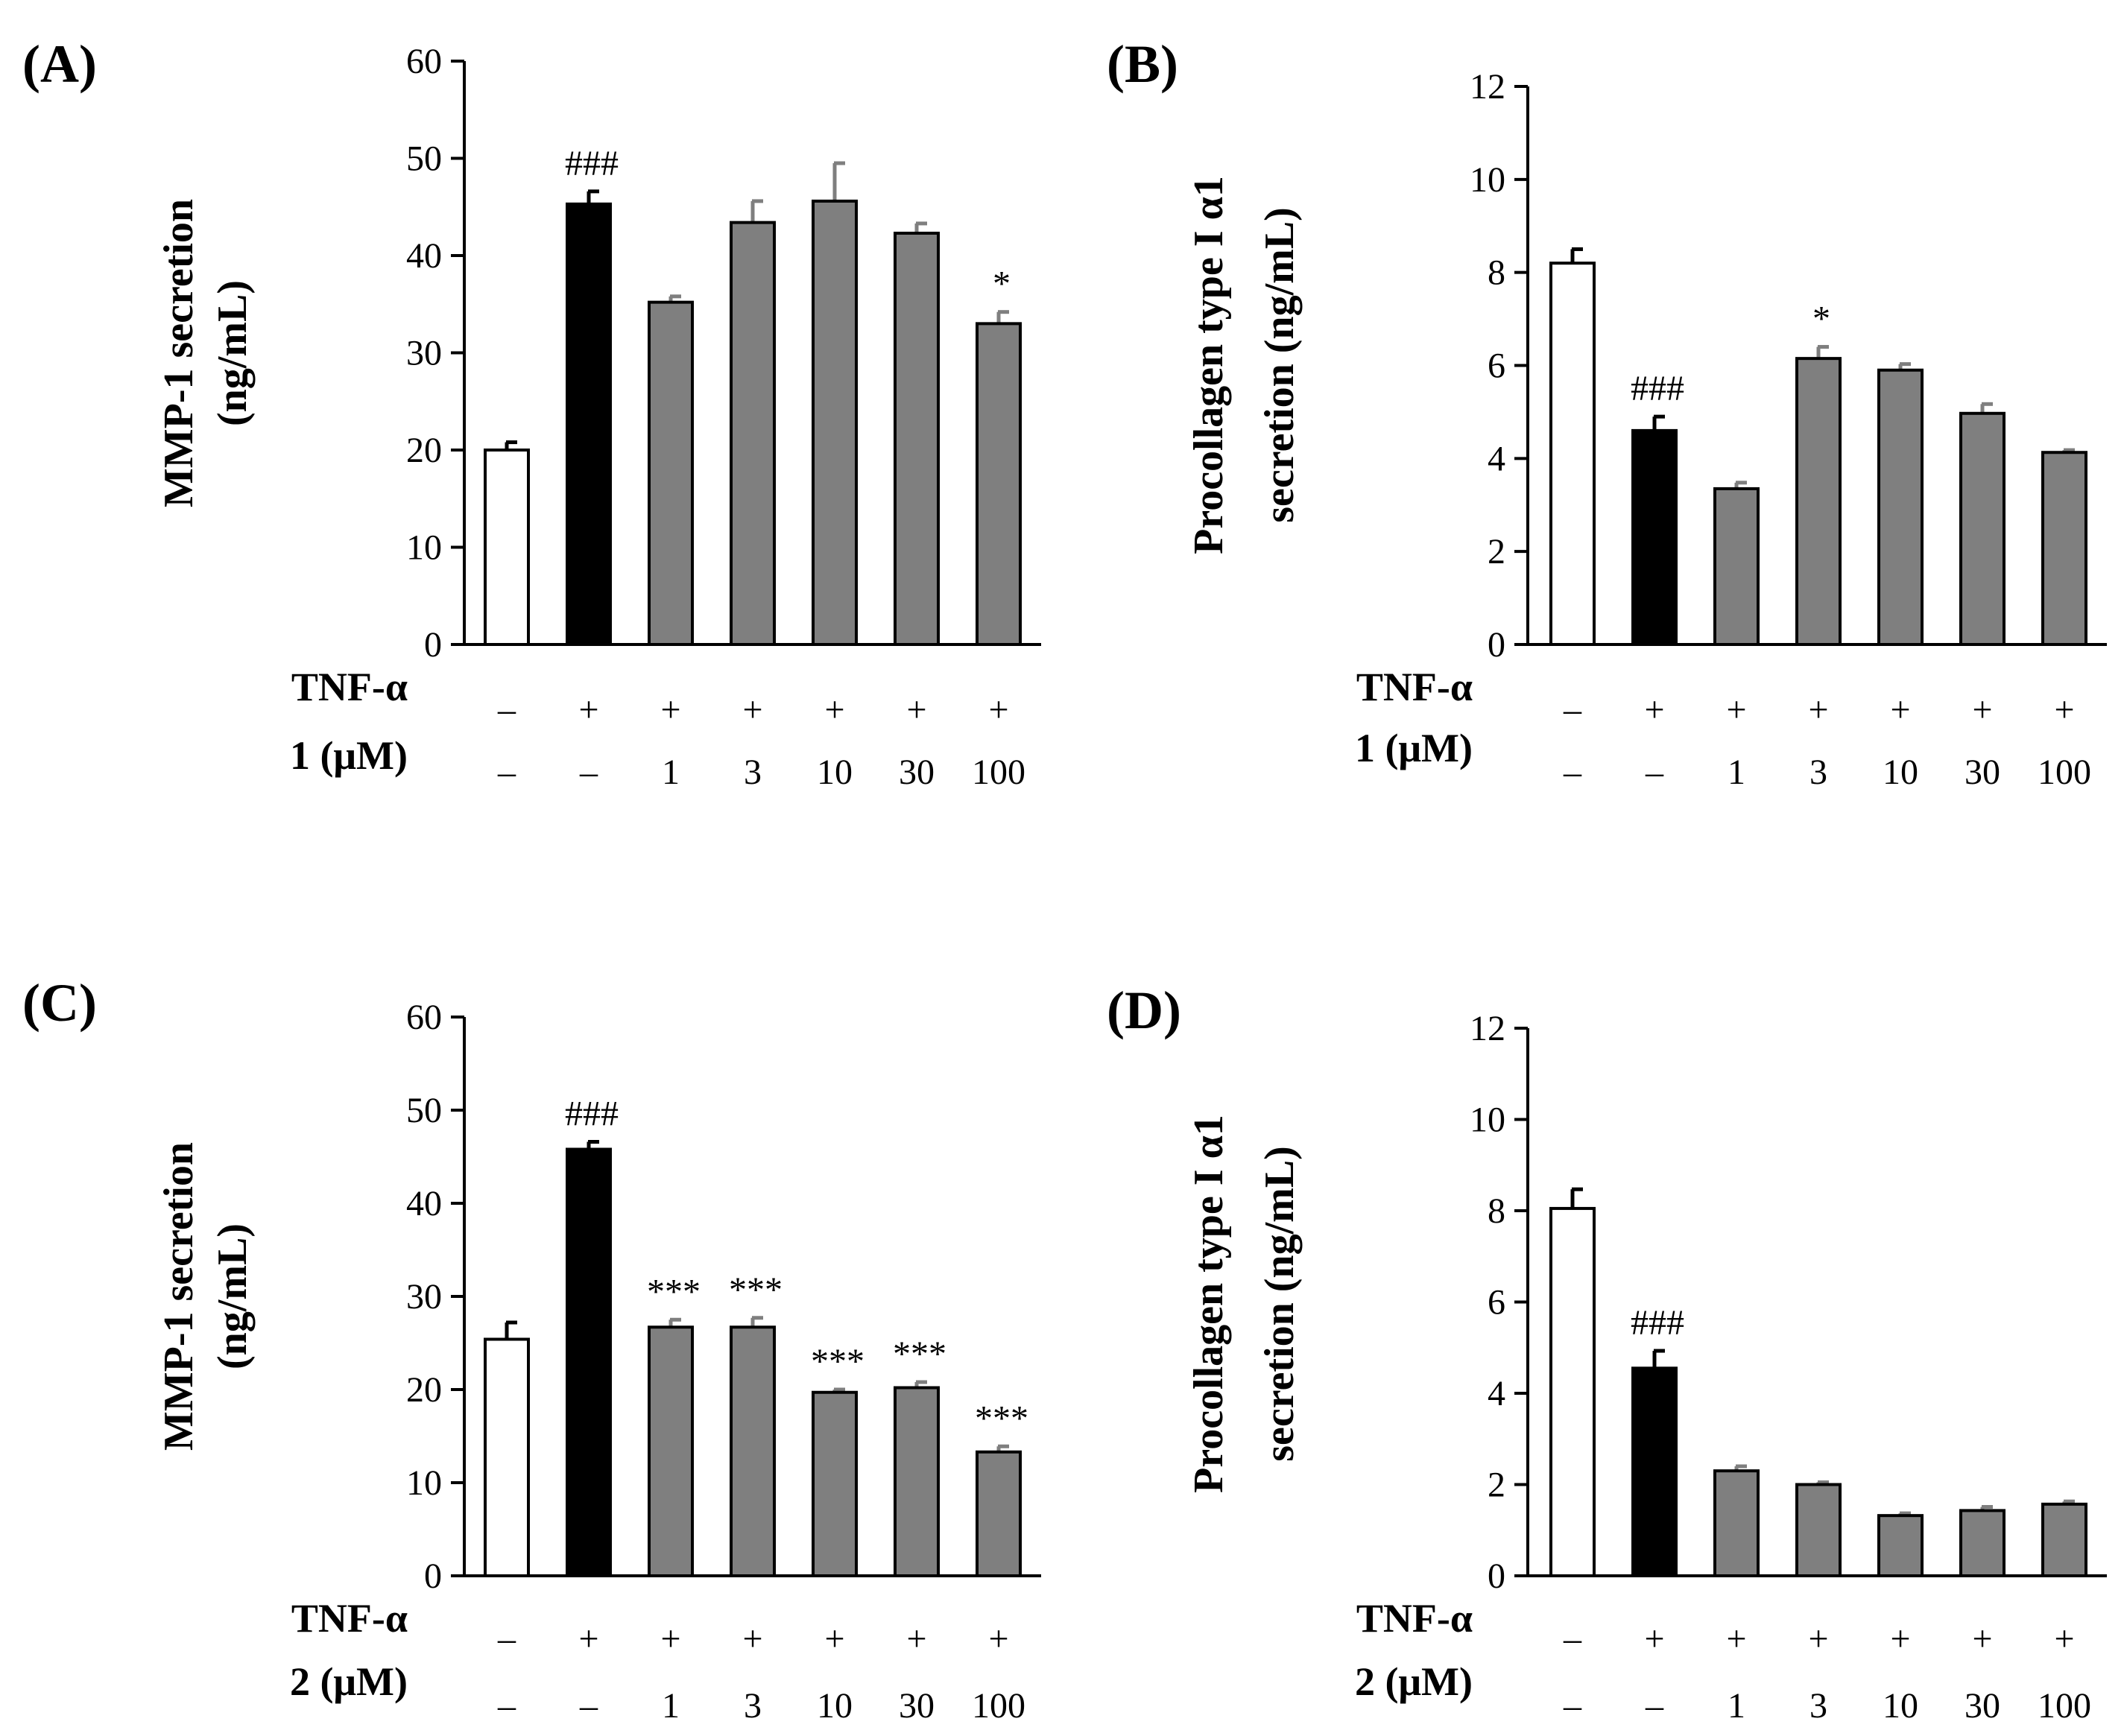 This screenshot has width=2124, height=1736. I want to click on y-tick-label: 60, so click(424, 1017).